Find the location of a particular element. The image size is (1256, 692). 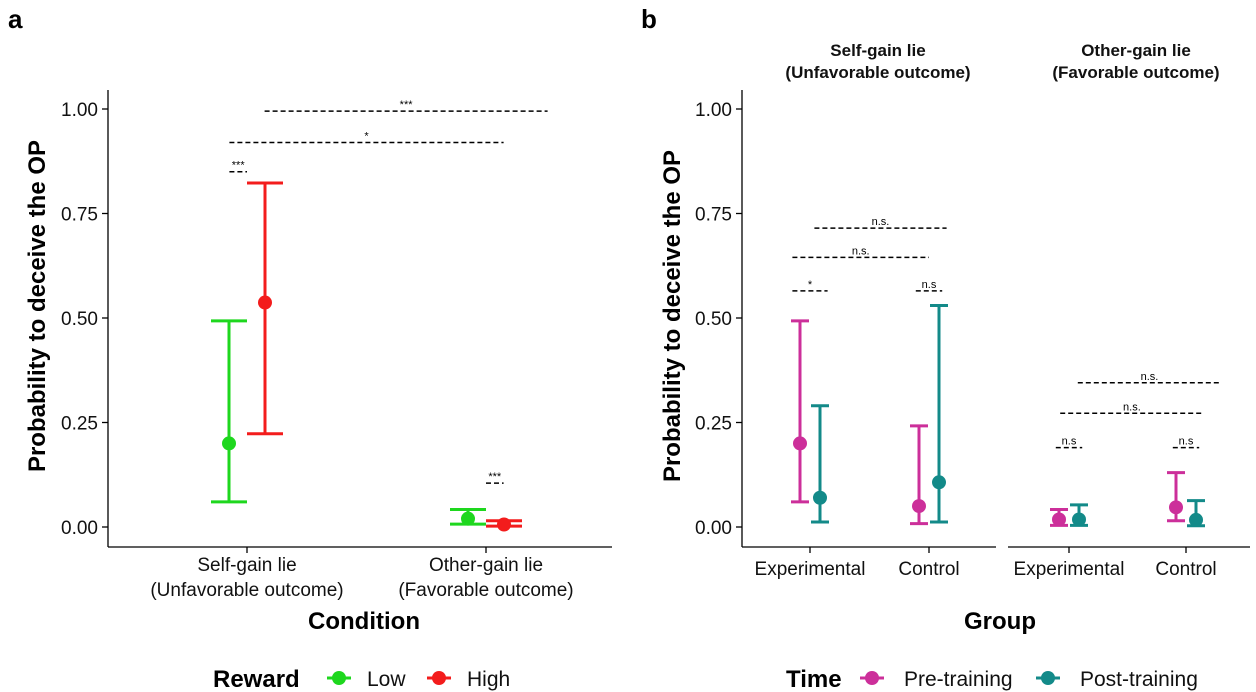

panel-b-ytick-label: 0.00 is located at coordinates (713, 528).